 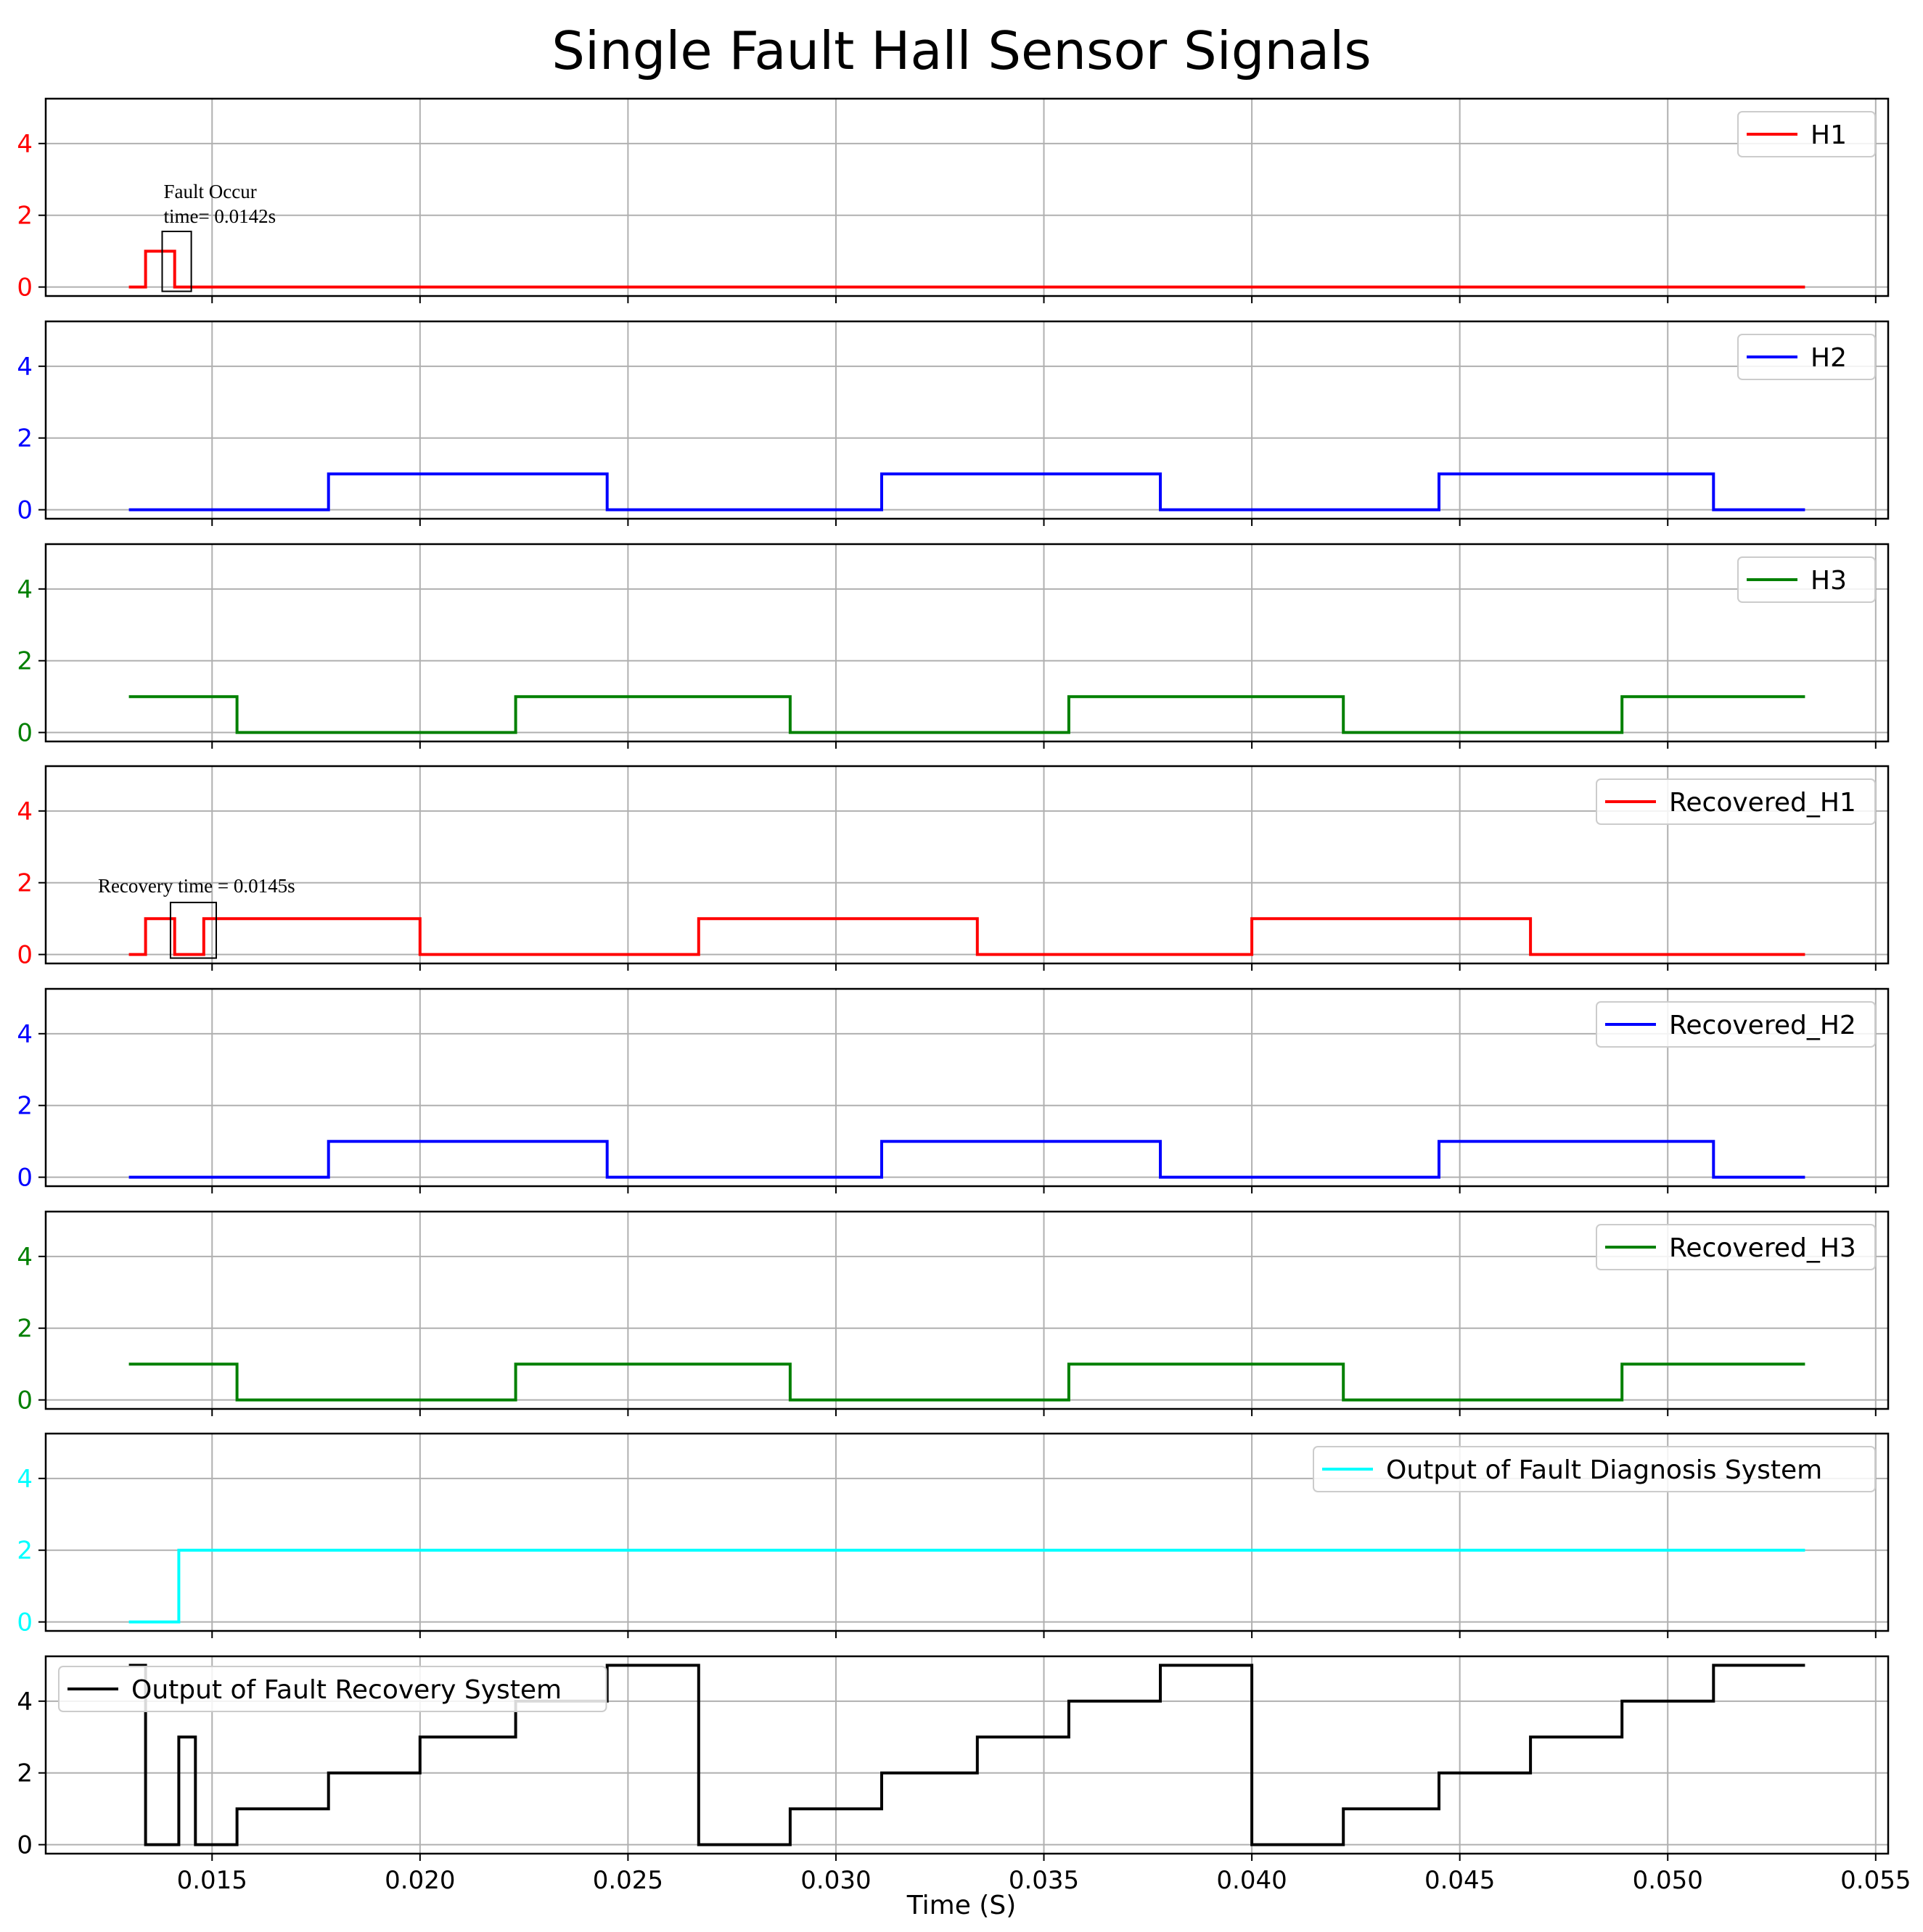 I want to click on y-tick-label-h1-0: 0, so click(x=25, y=289).